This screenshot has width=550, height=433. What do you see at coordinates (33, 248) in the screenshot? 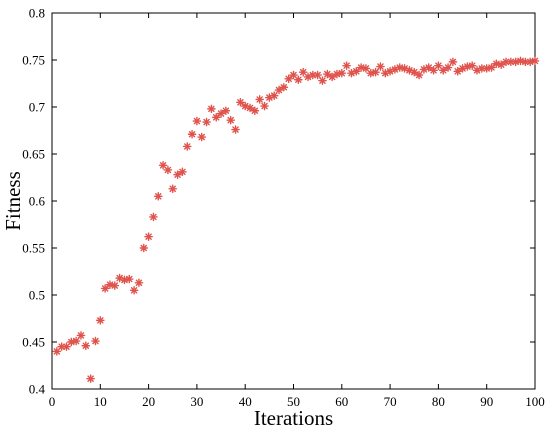
I see `y-tick-label: 0.55` at bounding box center [33, 248].